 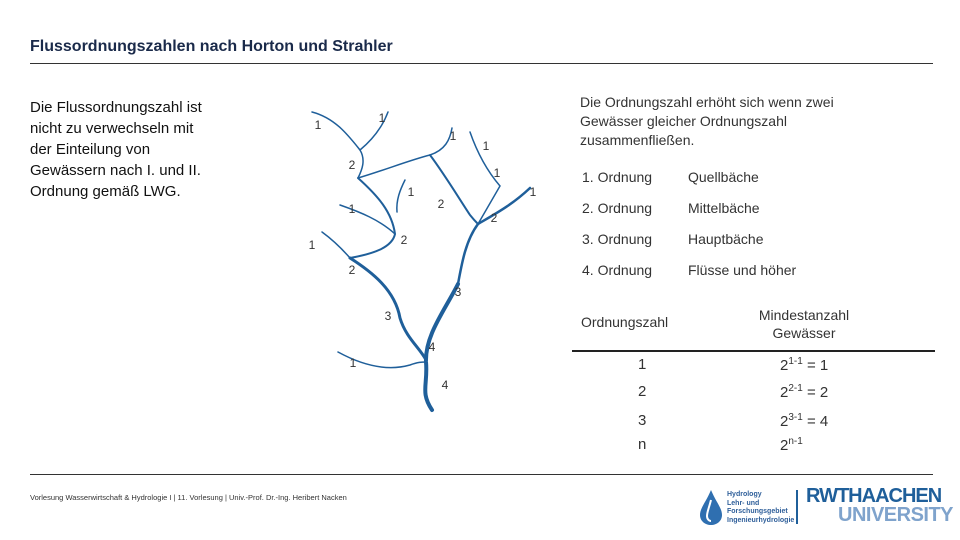 I want to click on formula: 21-1 = 1, so click(x=804, y=365).